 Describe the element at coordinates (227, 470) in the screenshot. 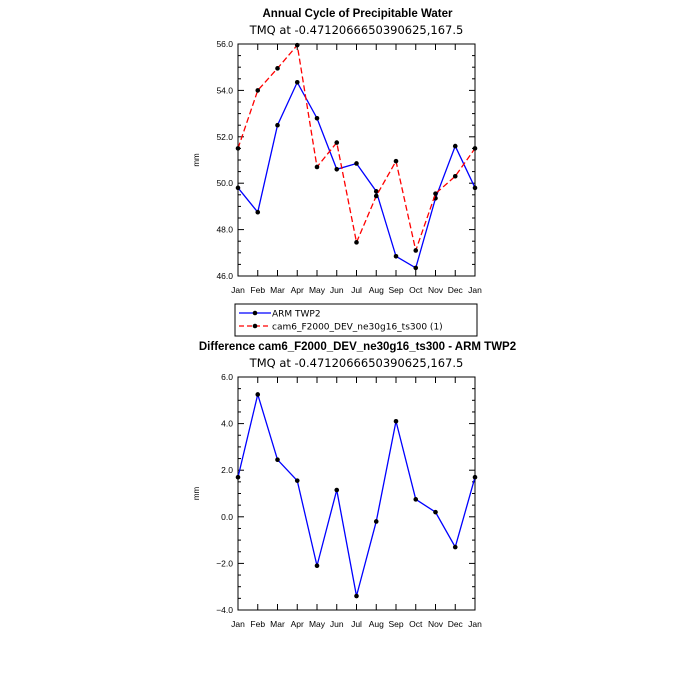

I see `y-tick-label: 2.0` at that location.